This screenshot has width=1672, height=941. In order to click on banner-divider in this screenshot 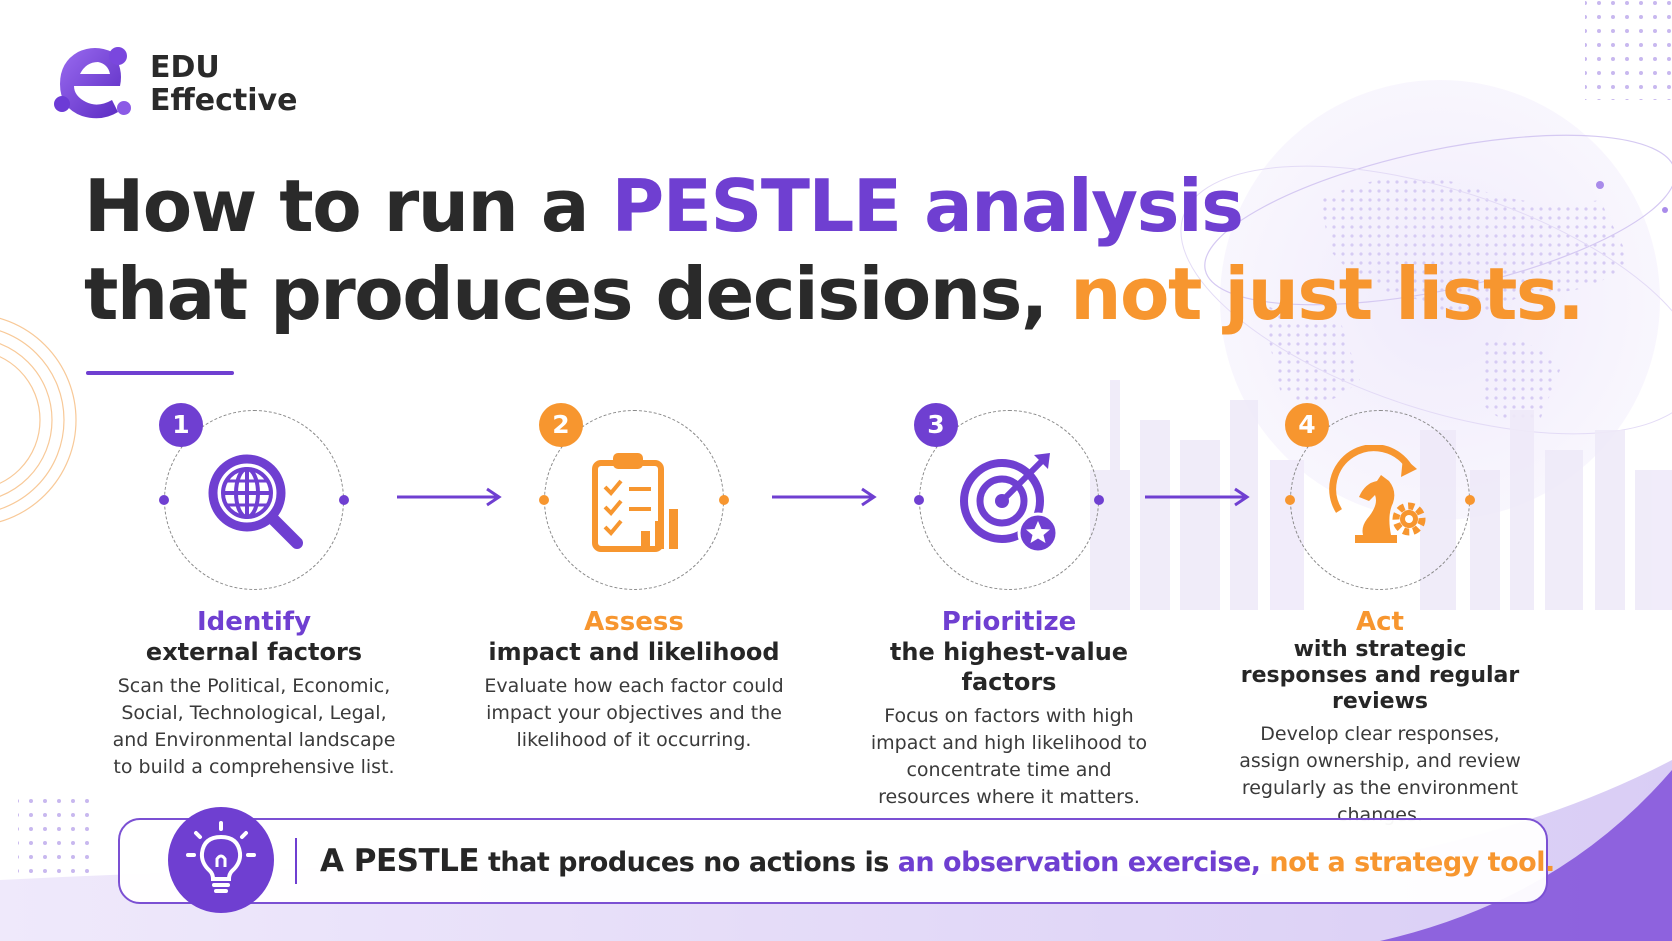, I will do `click(296, 861)`.